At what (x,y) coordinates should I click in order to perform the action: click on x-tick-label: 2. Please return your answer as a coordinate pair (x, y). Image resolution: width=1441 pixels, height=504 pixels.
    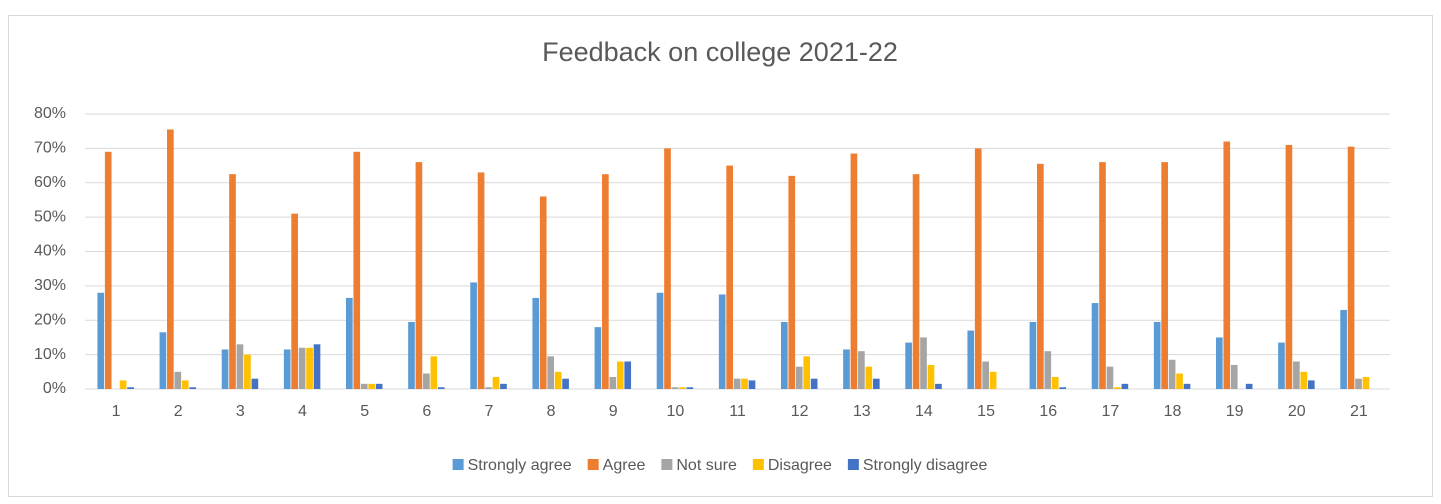
    Looking at the image, I should click on (178, 411).